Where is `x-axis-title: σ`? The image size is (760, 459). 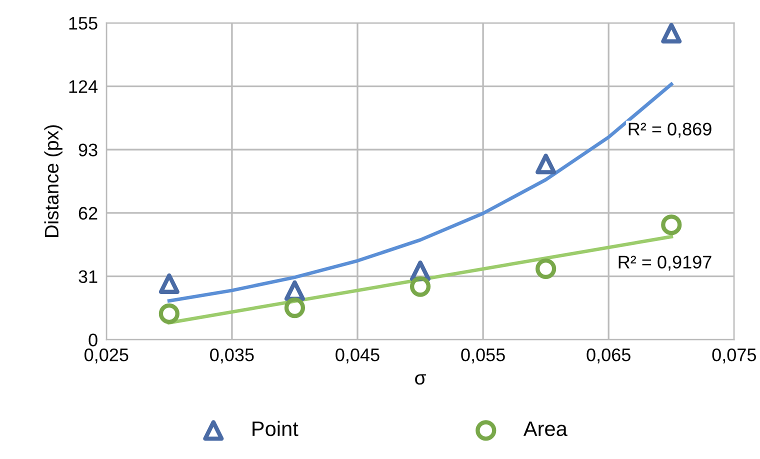 x-axis-title: σ is located at coordinates (420, 379).